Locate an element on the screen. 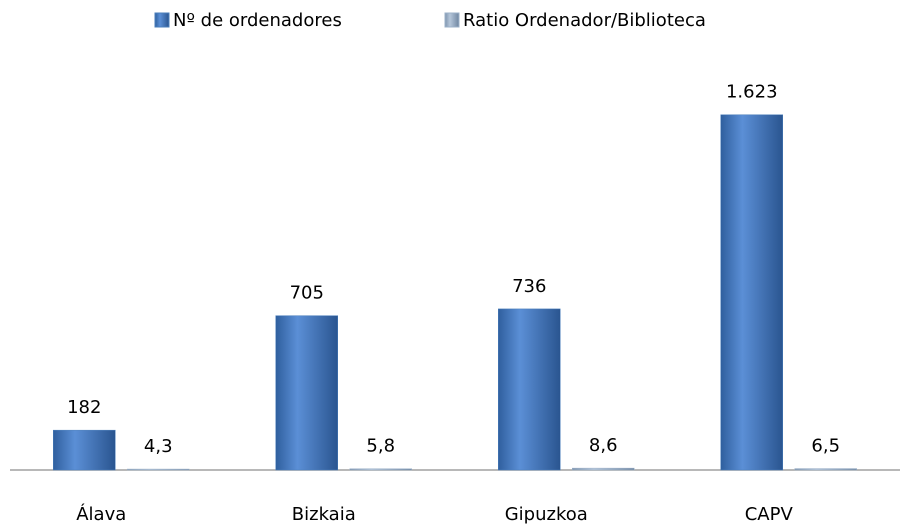 This screenshot has width=900, height=527. data-label: 182 is located at coordinates (84, 407).